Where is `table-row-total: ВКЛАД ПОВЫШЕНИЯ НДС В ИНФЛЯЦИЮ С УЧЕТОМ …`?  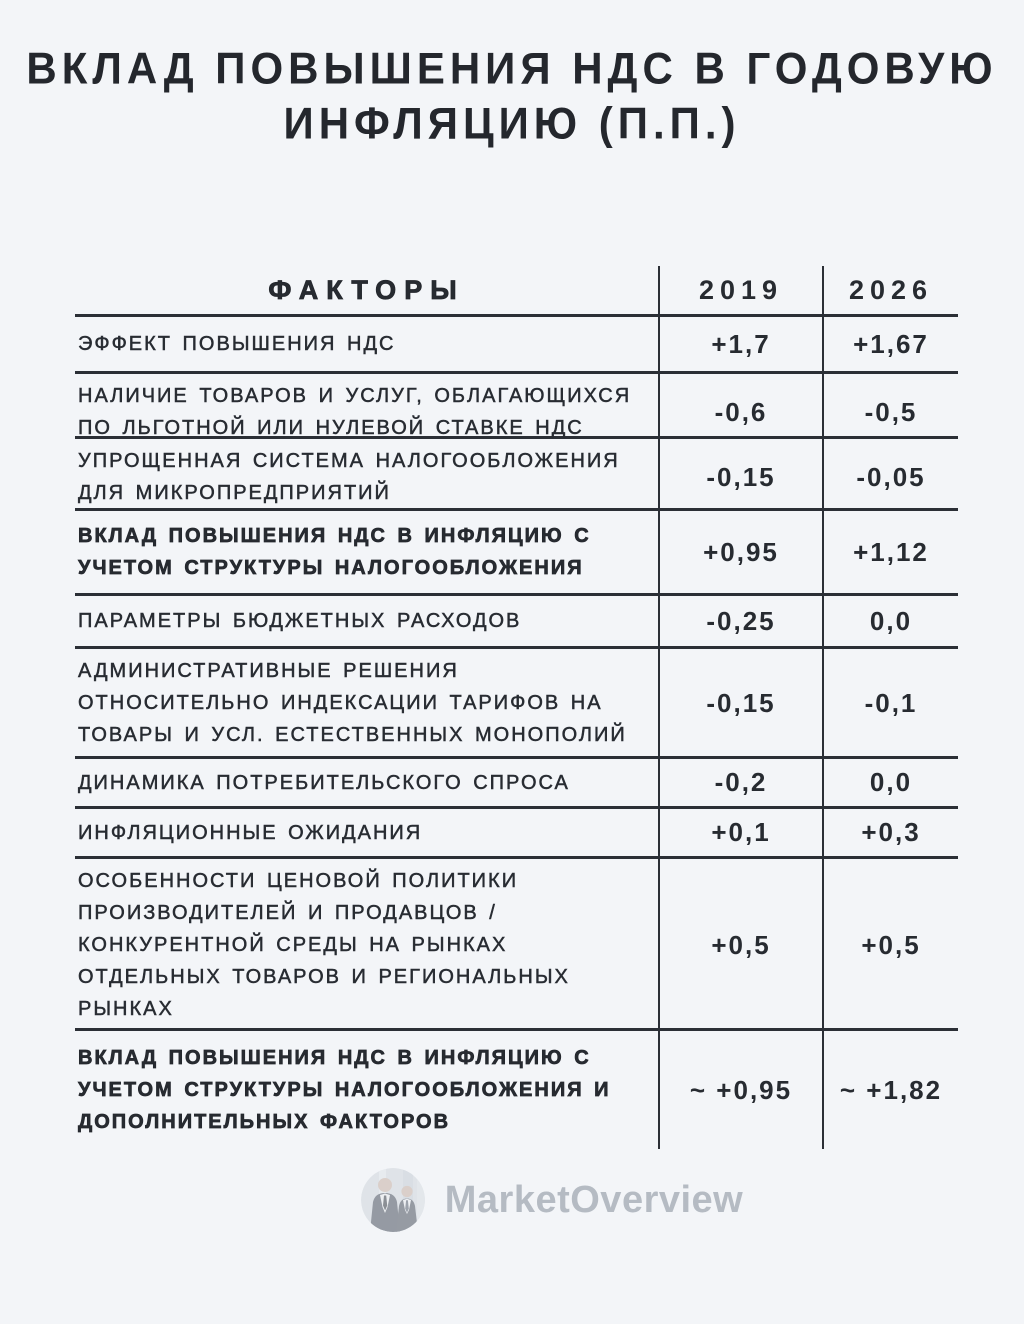 table-row-total: ВКЛАД ПОВЫШЕНИЯ НДС В ИНФЛЯЦИЮ С УЧЕТОМ … is located at coordinates (516, 1090).